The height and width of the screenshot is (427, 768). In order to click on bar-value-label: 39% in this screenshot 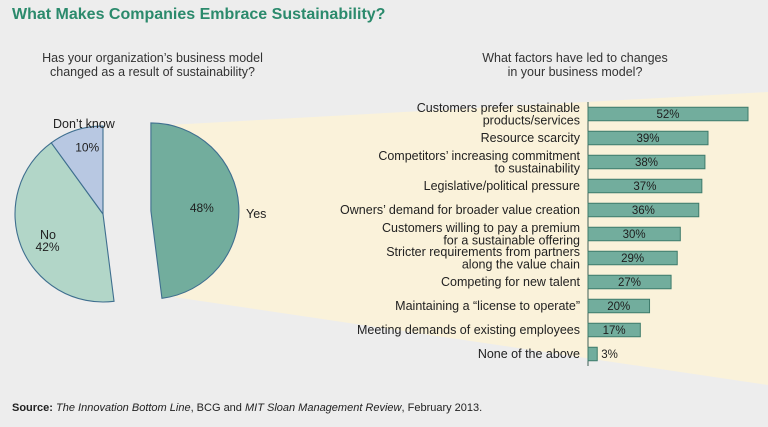, I will do `click(647, 139)`.